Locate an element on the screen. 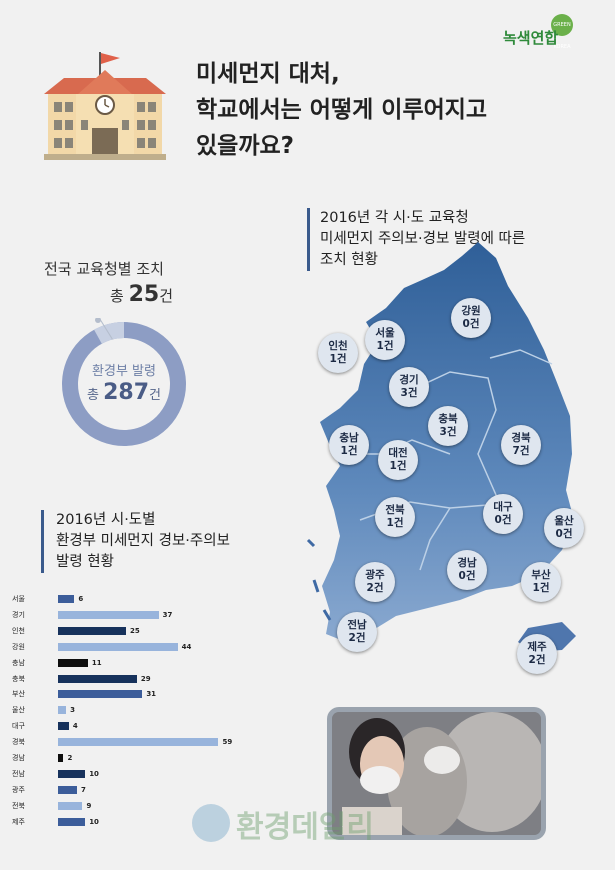 The height and width of the screenshot is (870, 615). title-line: 학교에서는 어떻게 이루어지고 is located at coordinates (342, 110).